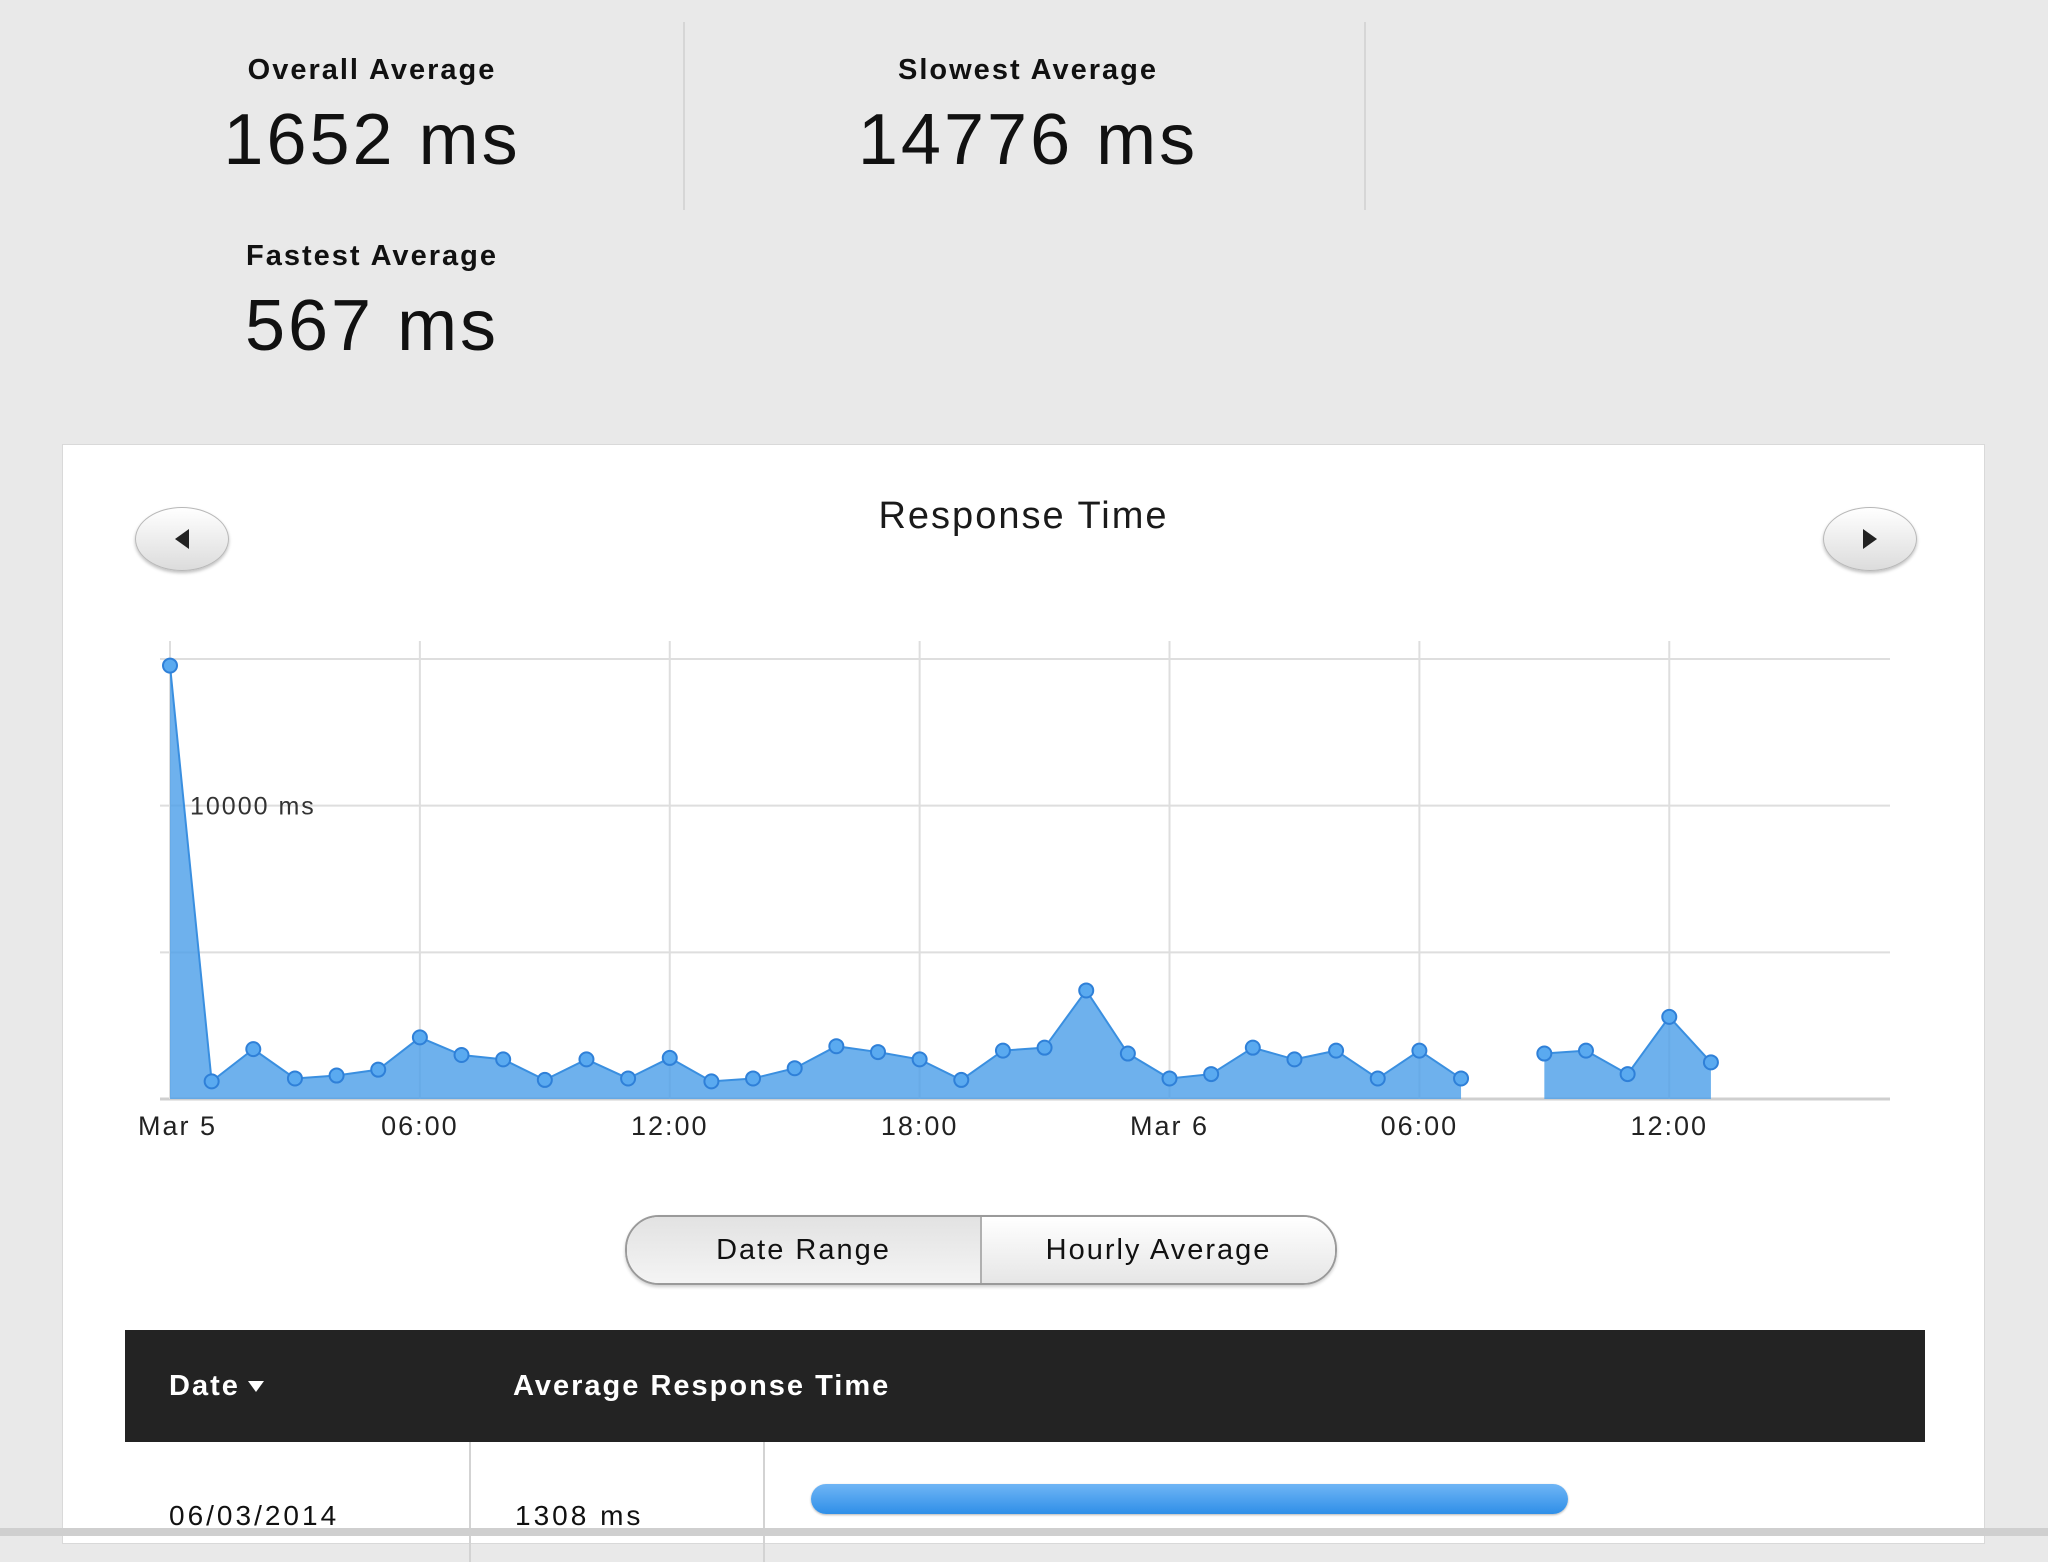 The image size is (2048, 1562). I want to click on avg-column-header: Average Response Time, so click(701, 1386).